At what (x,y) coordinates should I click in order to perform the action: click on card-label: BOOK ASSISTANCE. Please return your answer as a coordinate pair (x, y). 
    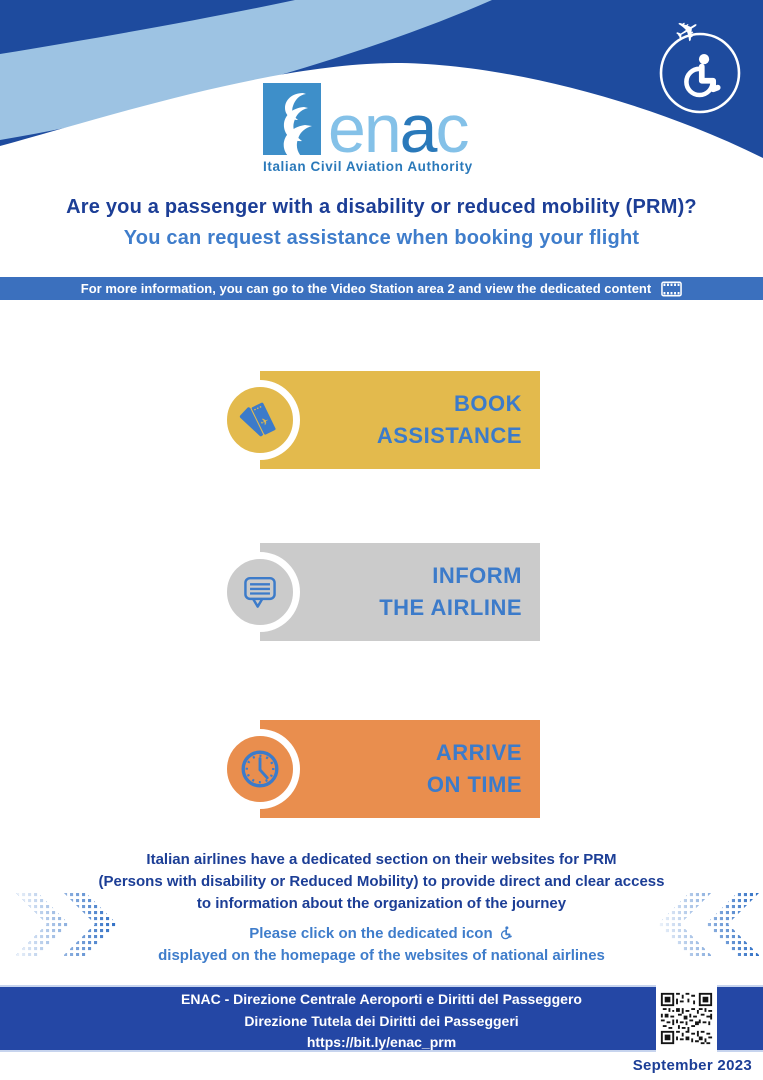
    Looking at the image, I should click on (400, 420).